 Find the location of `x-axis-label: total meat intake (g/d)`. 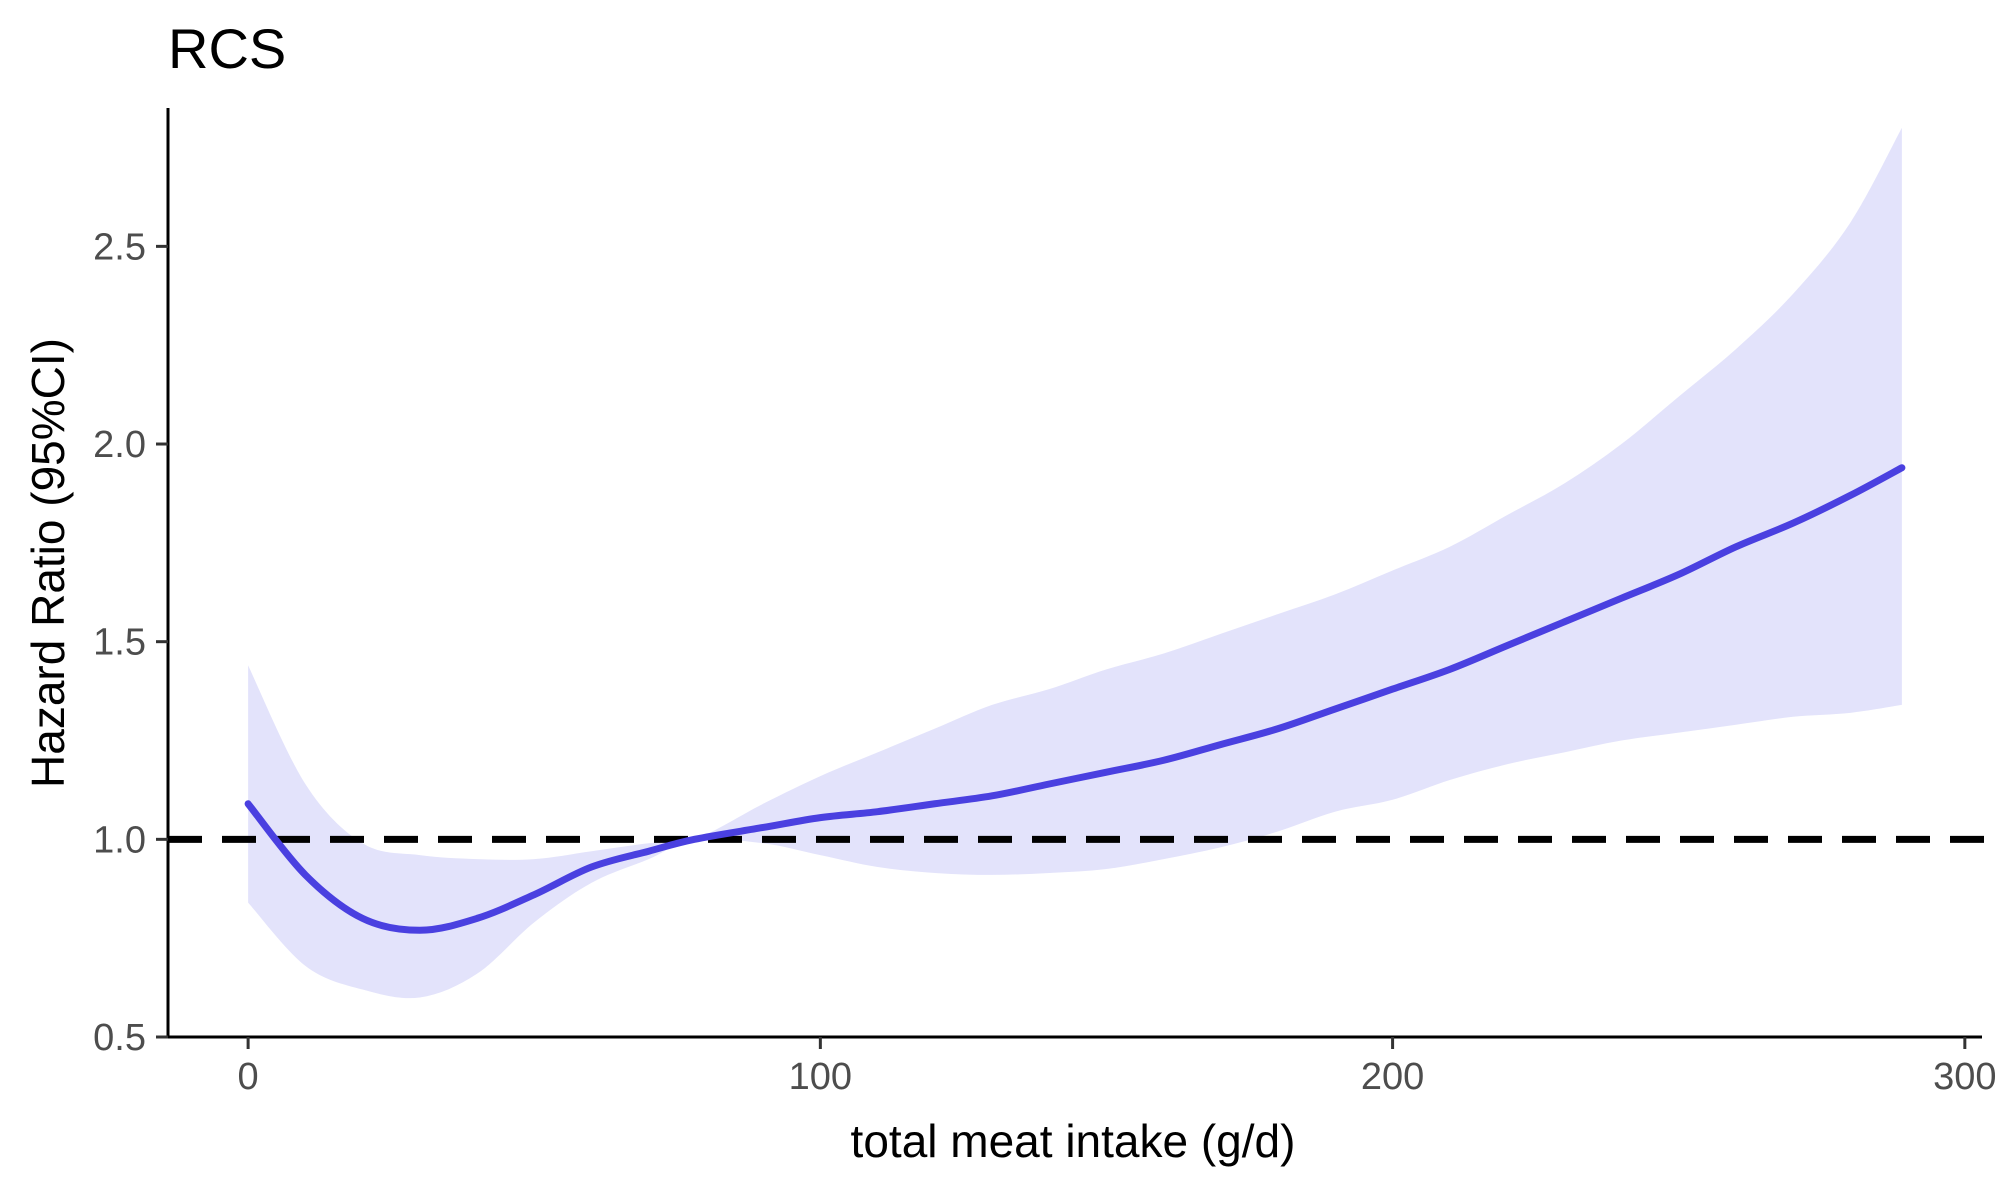

x-axis-label: total meat intake (g/d) is located at coordinates (1073, 1141).